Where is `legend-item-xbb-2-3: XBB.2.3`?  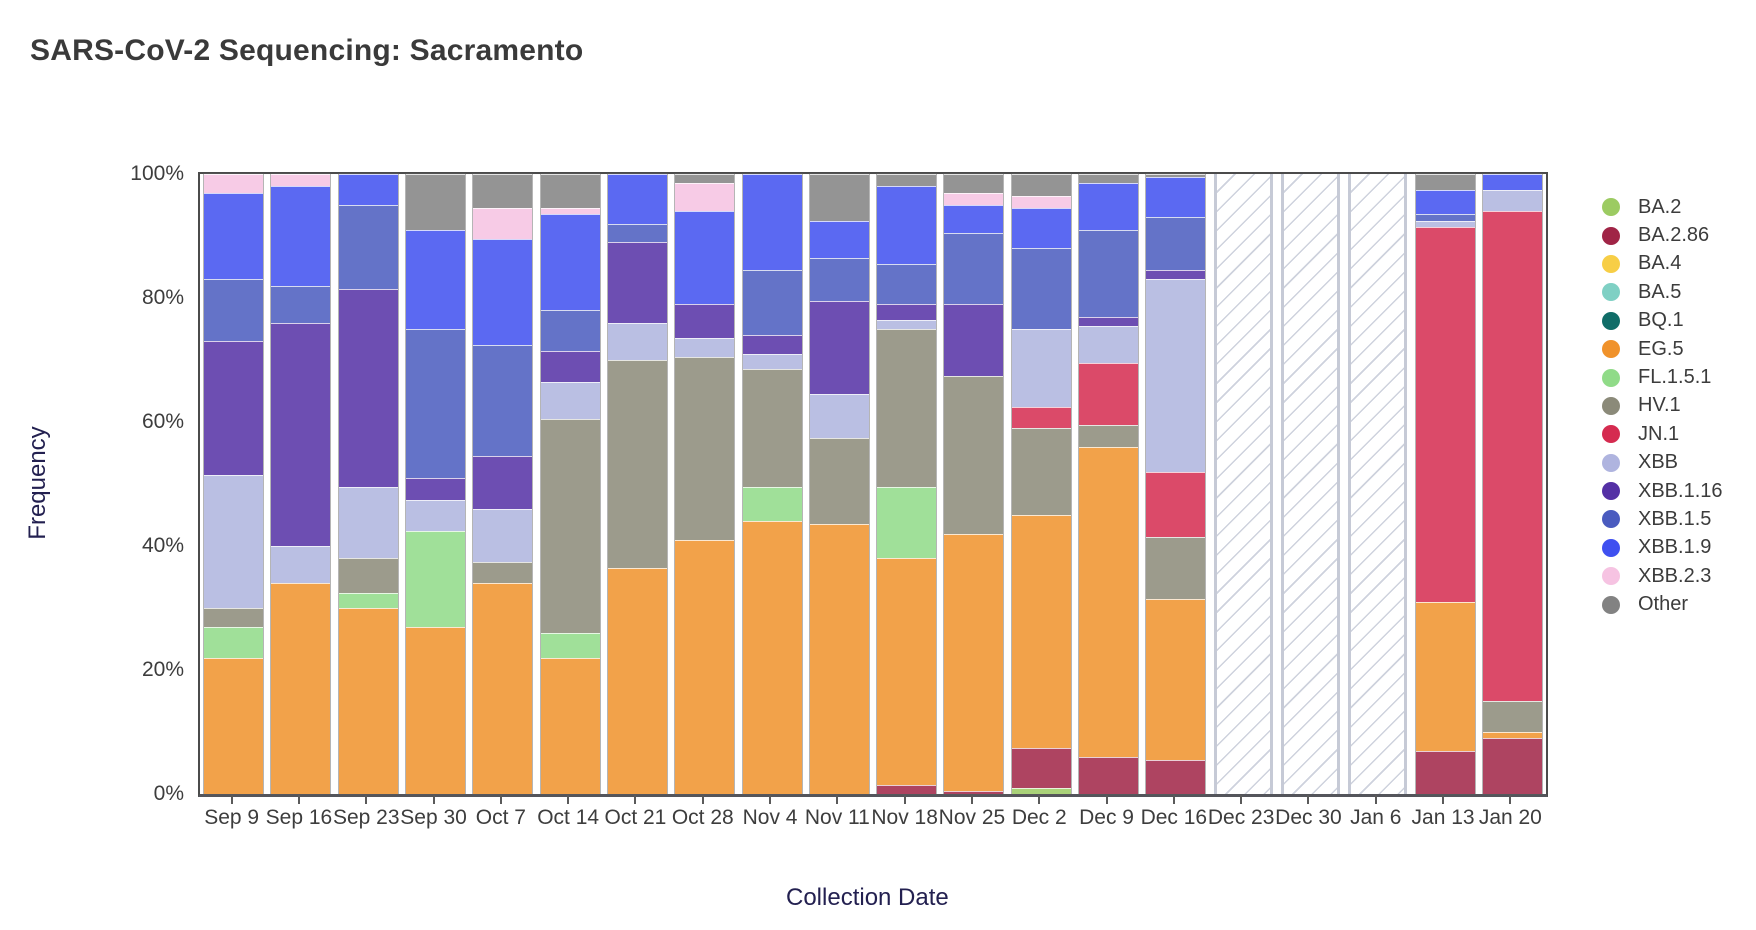 legend-item-xbb-2-3: XBB.2.3 is located at coordinates (1662, 576).